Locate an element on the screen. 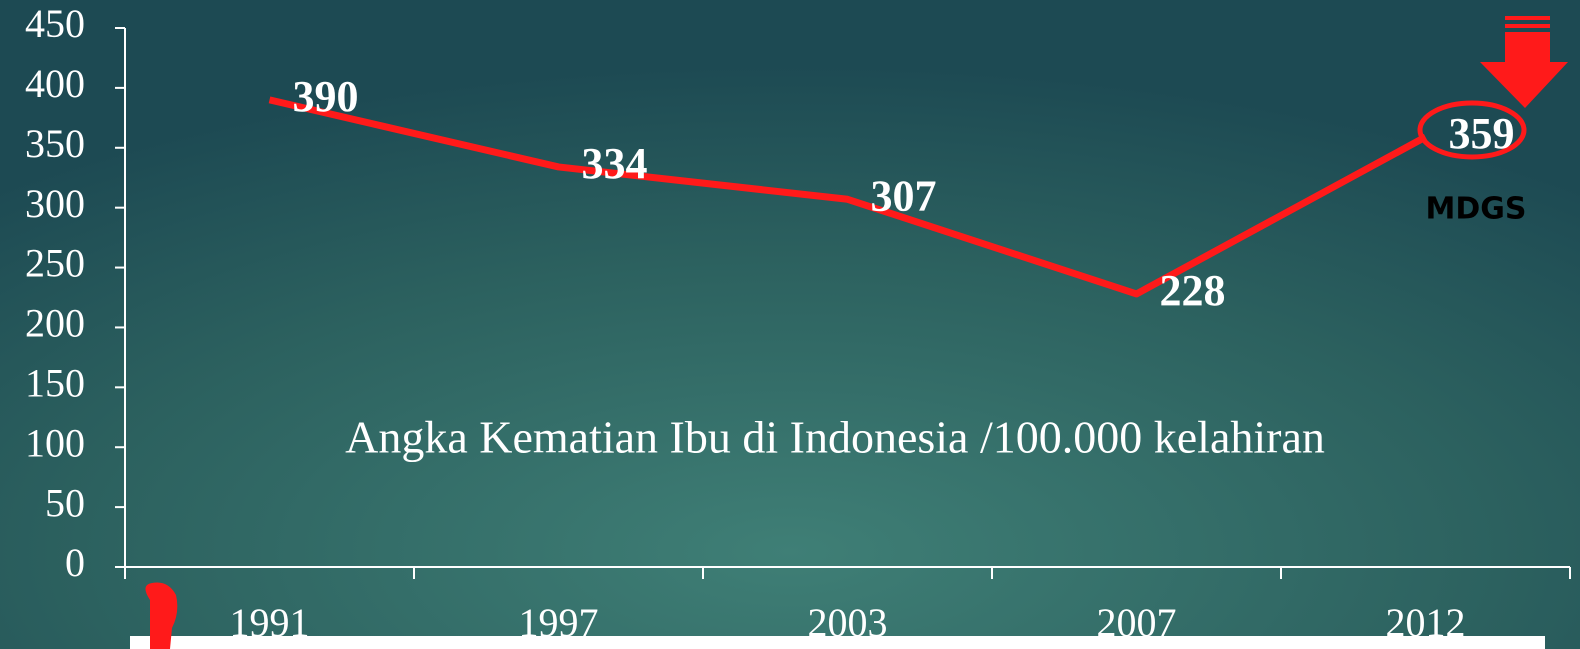  data-label: 228 is located at coordinates (1193, 290).